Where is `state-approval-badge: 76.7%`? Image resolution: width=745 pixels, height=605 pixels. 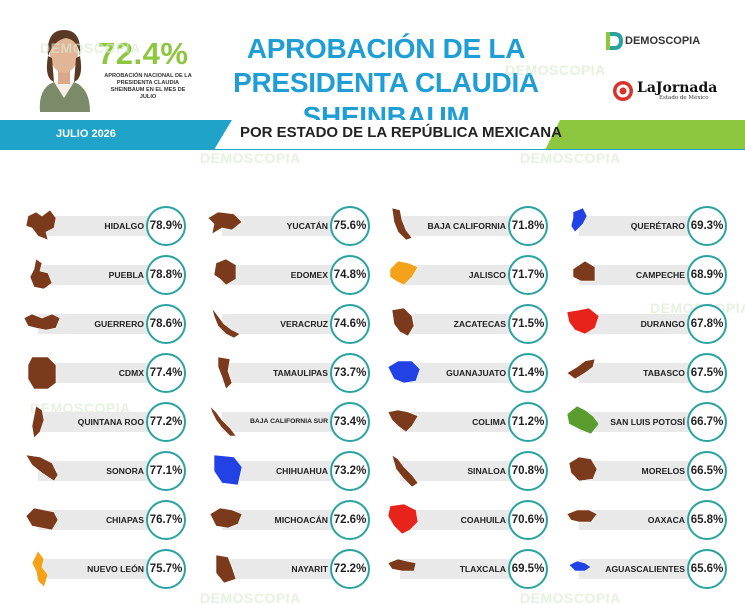 state-approval-badge: 76.7% is located at coordinates (166, 520).